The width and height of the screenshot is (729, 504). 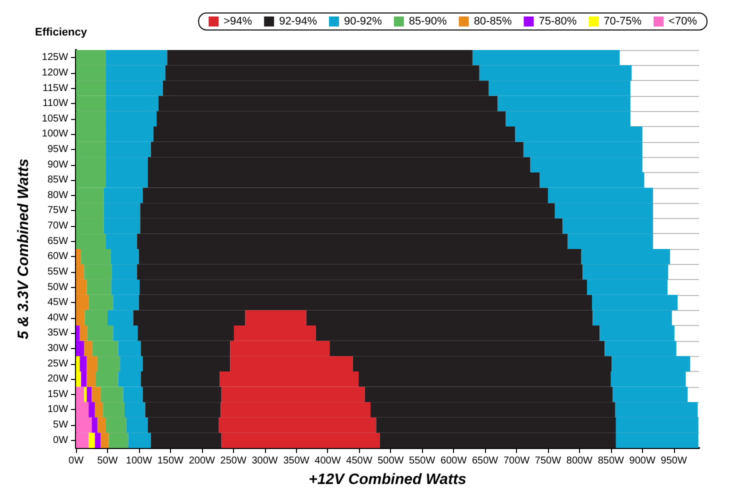 I want to click on y-tick-label: 85W, so click(x=58, y=180).